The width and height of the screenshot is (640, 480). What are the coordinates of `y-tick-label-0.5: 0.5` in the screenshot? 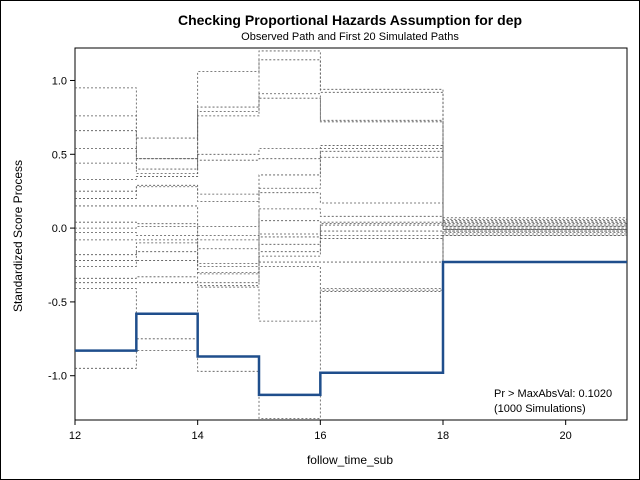 It's located at (59, 155).